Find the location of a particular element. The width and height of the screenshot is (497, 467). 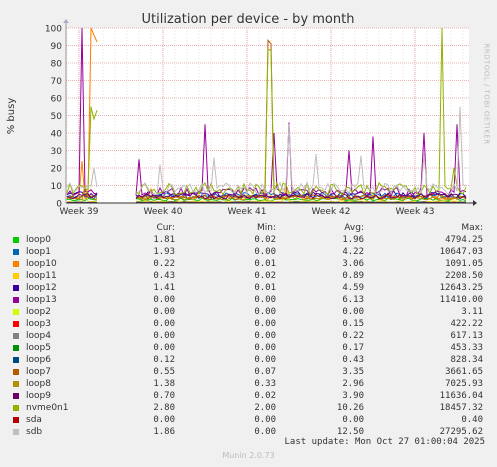

legend-avg-value: 4.22 is located at coordinates (353, 252).